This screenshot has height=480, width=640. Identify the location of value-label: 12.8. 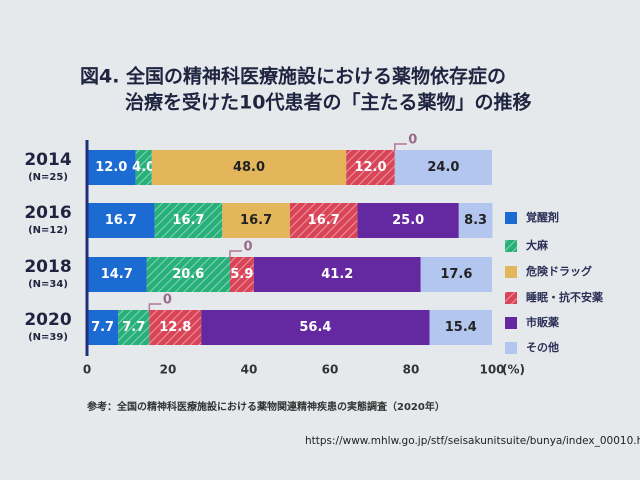
(175, 327).